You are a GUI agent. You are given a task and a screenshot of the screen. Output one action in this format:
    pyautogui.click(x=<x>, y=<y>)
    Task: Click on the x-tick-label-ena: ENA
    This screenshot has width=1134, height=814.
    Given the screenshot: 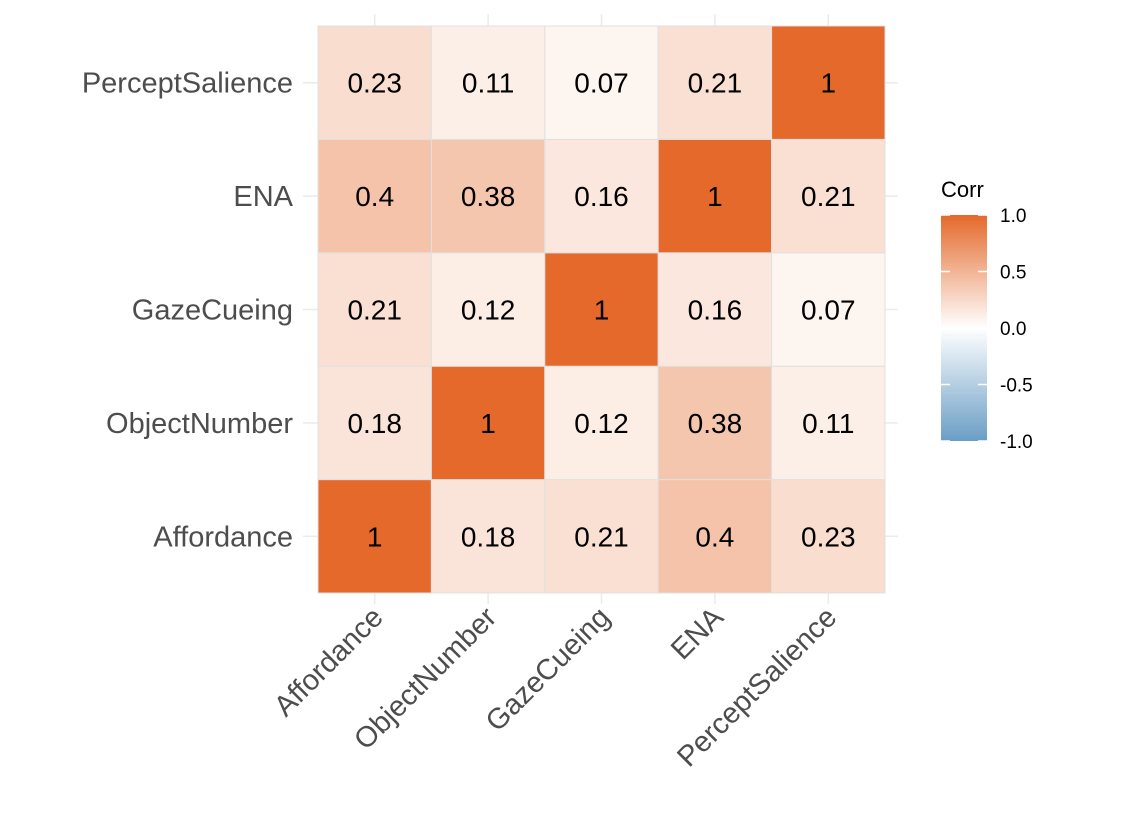 What is the action you would take?
    pyautogui.click(x=697, y=633)
    